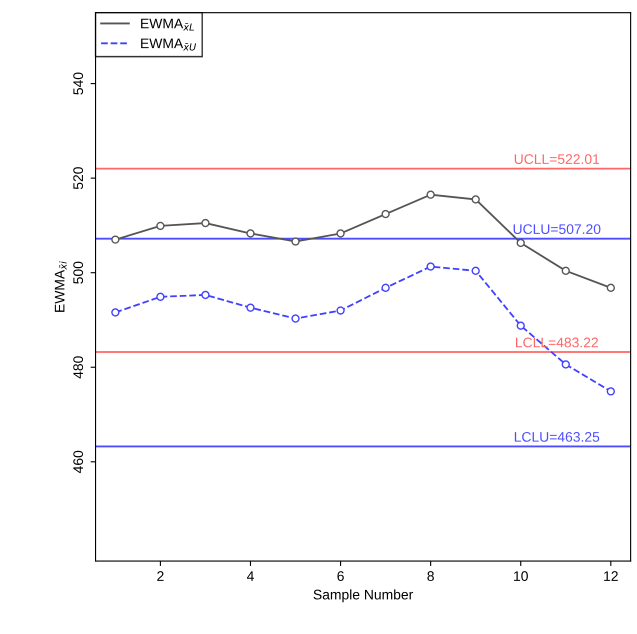  Describe the element at coordinates (557, 343) in the screenshot. I see `ref-line-label: LCLL=483.22` at that location.